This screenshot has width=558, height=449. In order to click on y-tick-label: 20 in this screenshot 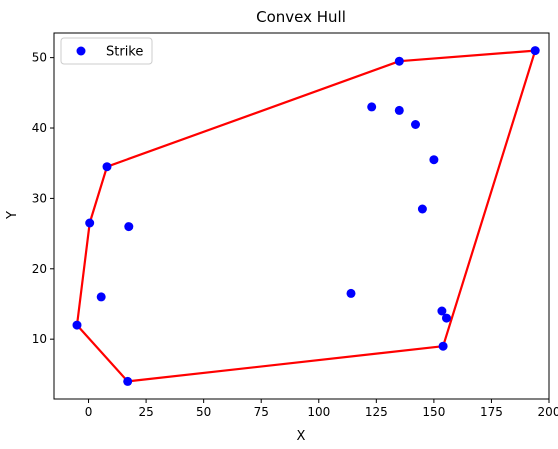, I will do `click(39, 269)`.